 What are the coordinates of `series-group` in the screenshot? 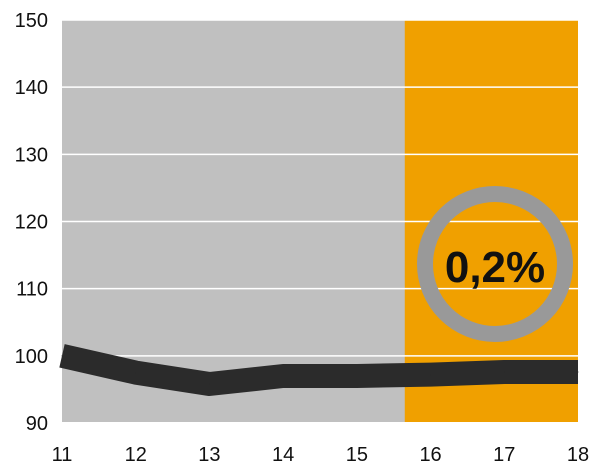 It's located at (319, 370).